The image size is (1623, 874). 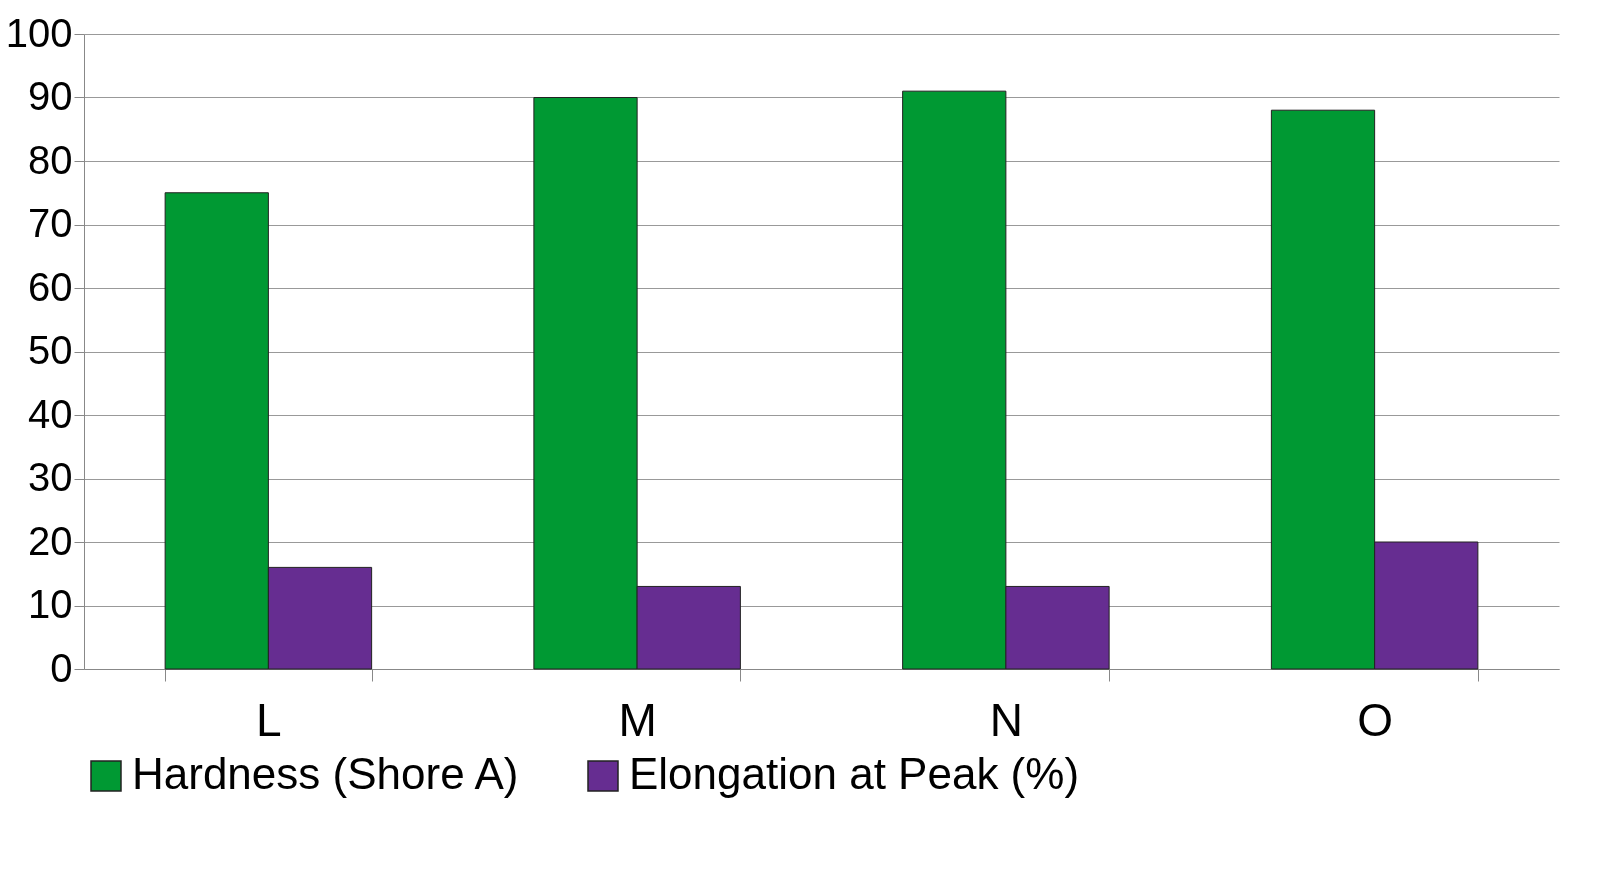 What do you see at coordinates (1375, 719) in the screenshot?
I see `x-tick-label: O` at bounding box center [1375, 719].